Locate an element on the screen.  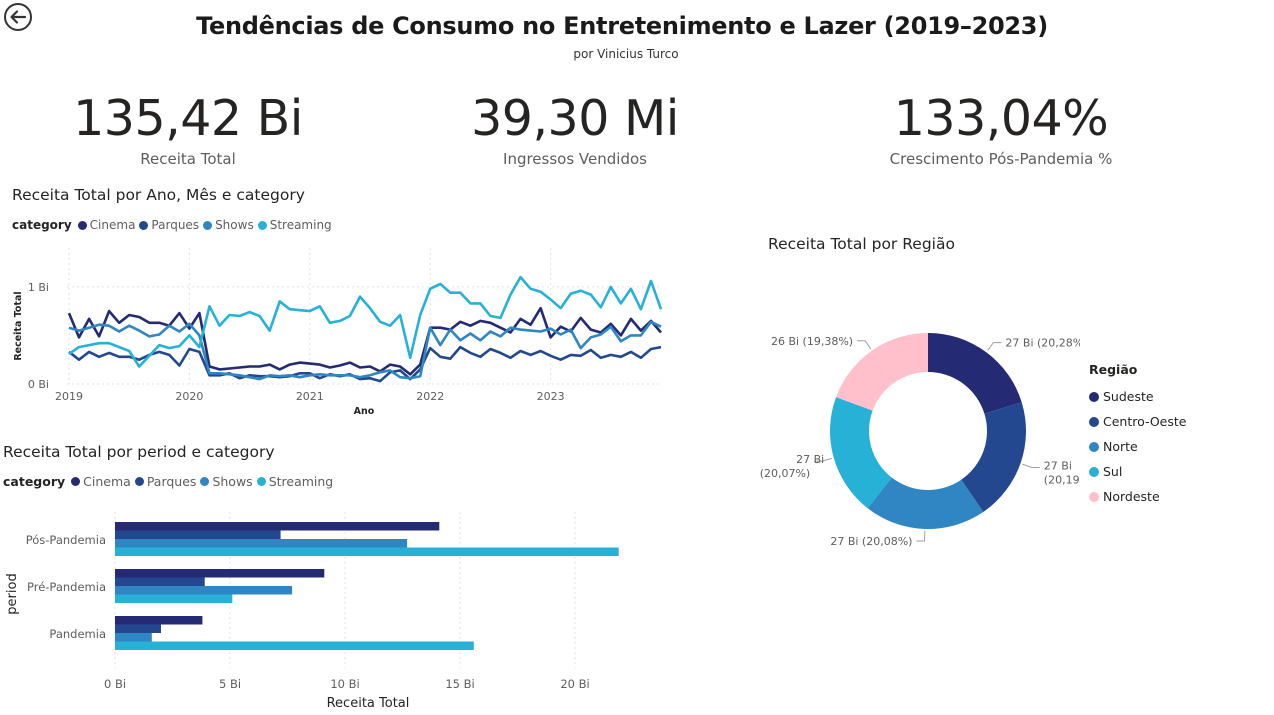
kpi-card-ingressos-vendidos: 39,30 Mi Ingressos Vendidos is located at coordinates (575, 129).